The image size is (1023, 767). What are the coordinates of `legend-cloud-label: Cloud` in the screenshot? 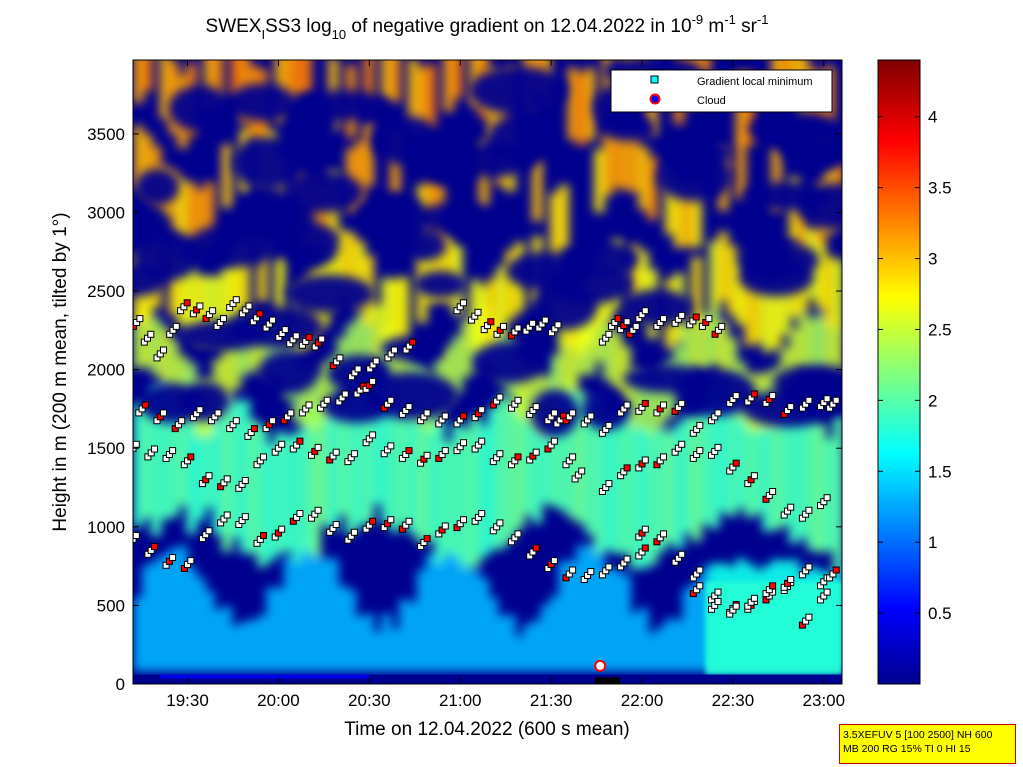 It's located at (711, 101).